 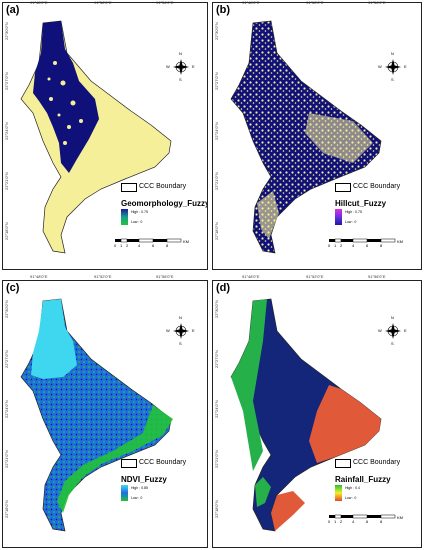 What do you see at coordinates (223, 10) in the screenshot?
I see `panel-label: (b)` at bounding box center [223, 10].